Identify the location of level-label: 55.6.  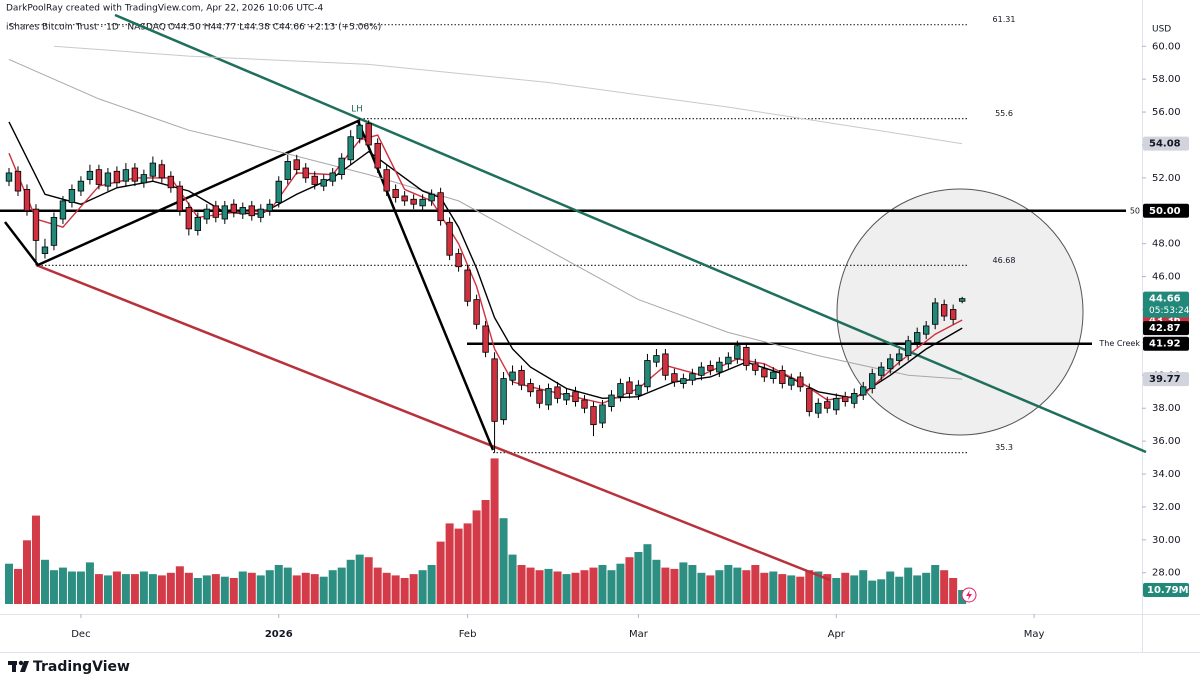
(1004, 113).